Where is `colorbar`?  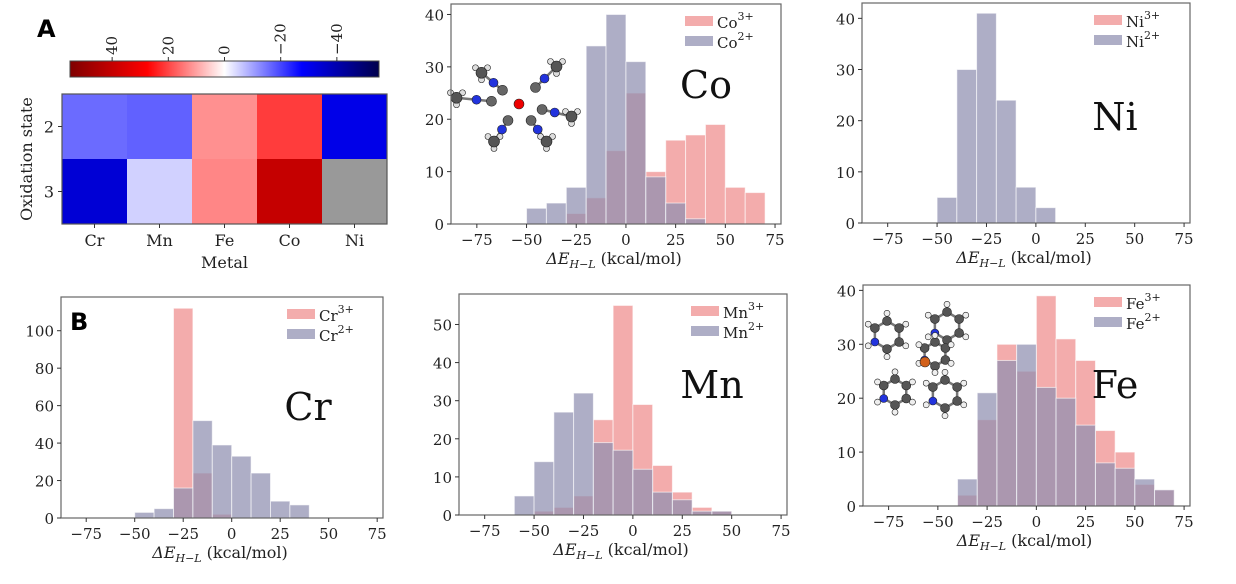 colorbar is located at coordinates (224, 69).